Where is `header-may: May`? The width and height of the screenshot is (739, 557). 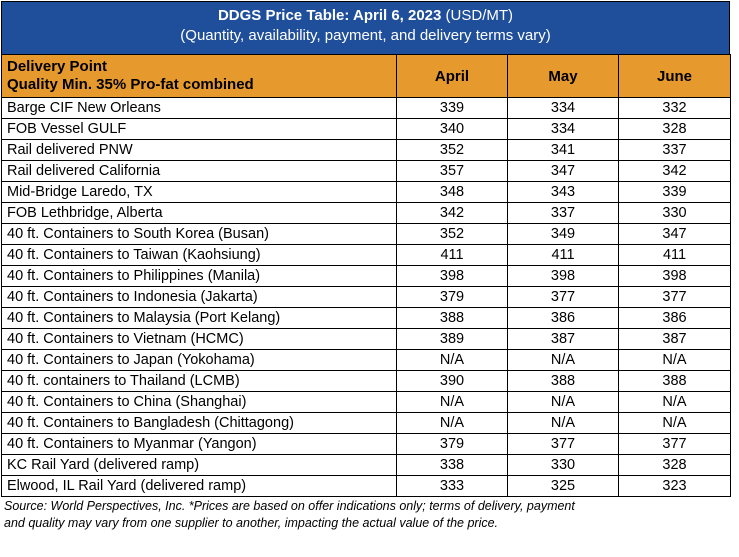
header-may: May is located at coordinates (563, 76).